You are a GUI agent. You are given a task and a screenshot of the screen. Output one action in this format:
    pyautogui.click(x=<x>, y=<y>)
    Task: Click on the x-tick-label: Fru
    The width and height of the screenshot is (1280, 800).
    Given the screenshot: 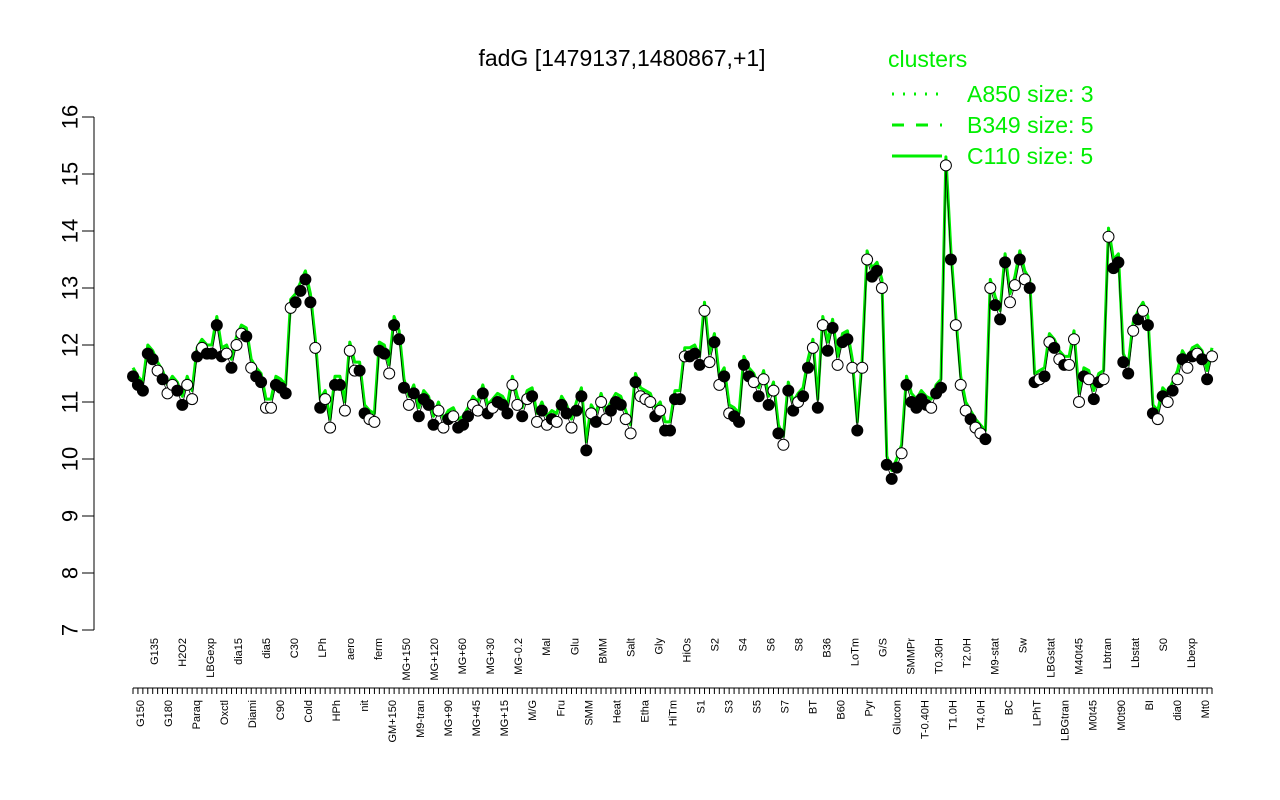 What is the action you would take?
    pyautogui.click(x=561, y=708)
    